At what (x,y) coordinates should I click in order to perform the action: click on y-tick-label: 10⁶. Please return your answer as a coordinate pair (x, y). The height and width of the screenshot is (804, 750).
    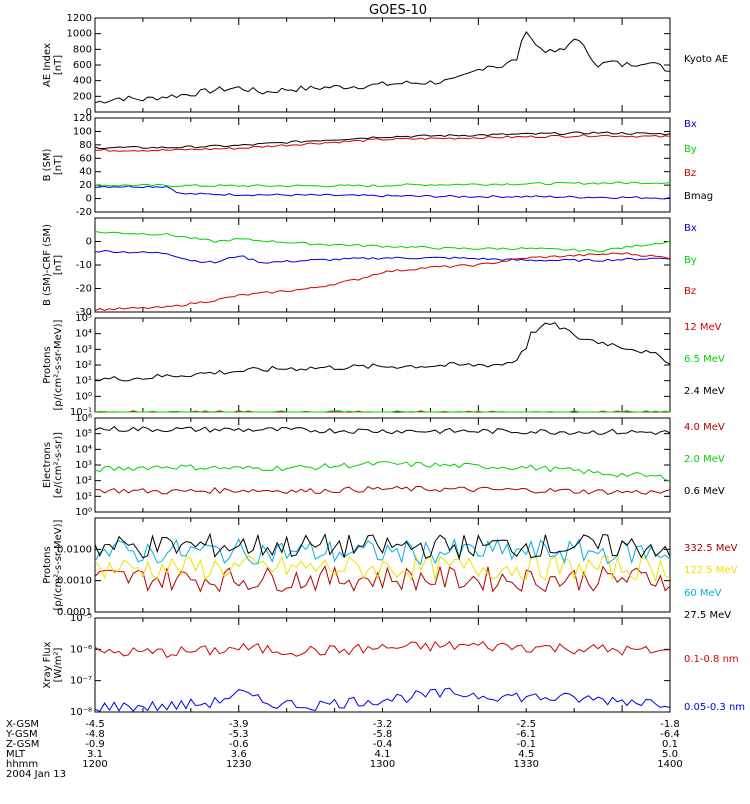
    Looking at the image, I should click on (83, 418).